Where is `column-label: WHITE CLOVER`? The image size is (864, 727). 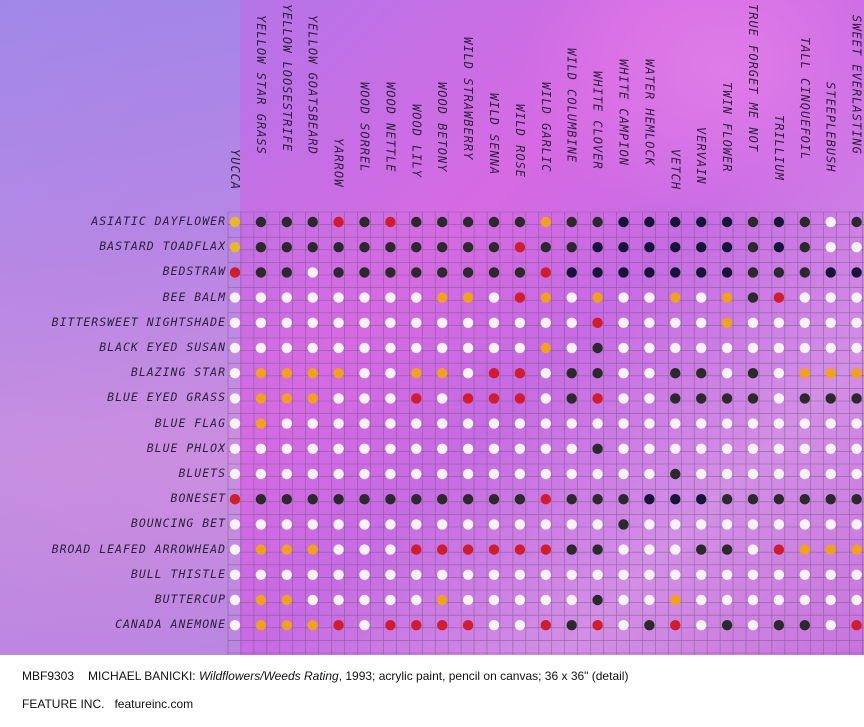 column-label: WHITE CLOVER is located at coordinates (597, 120).